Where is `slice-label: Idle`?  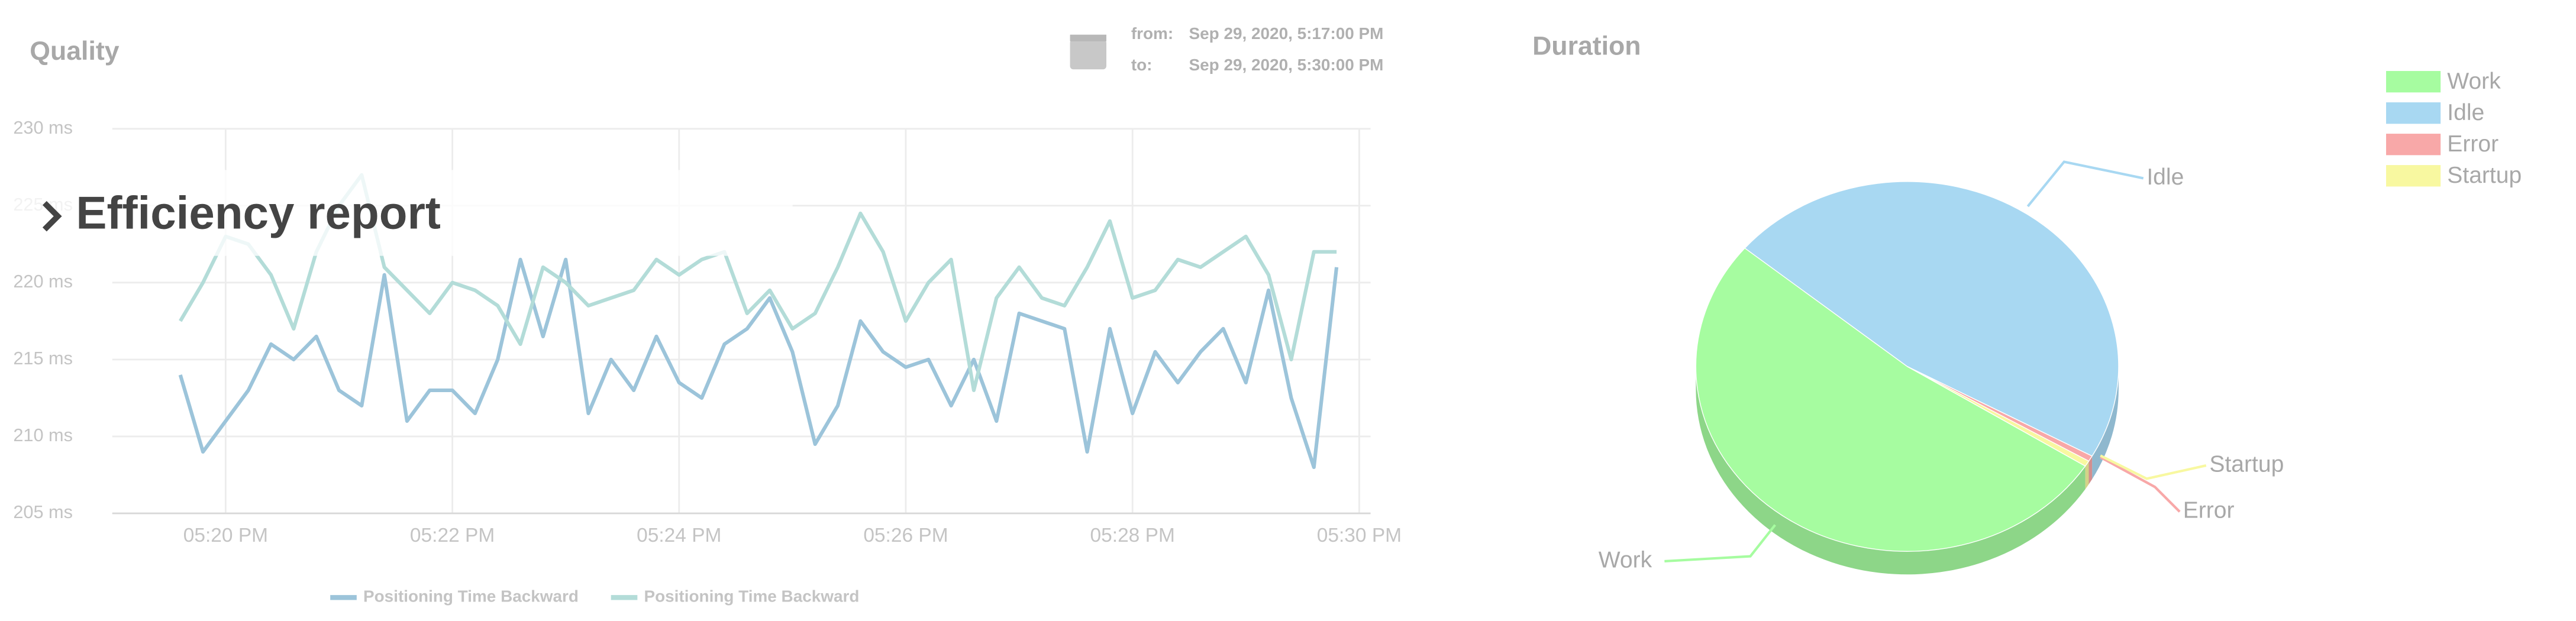
slice-label: Idle is located at coordinates (2165, 177).